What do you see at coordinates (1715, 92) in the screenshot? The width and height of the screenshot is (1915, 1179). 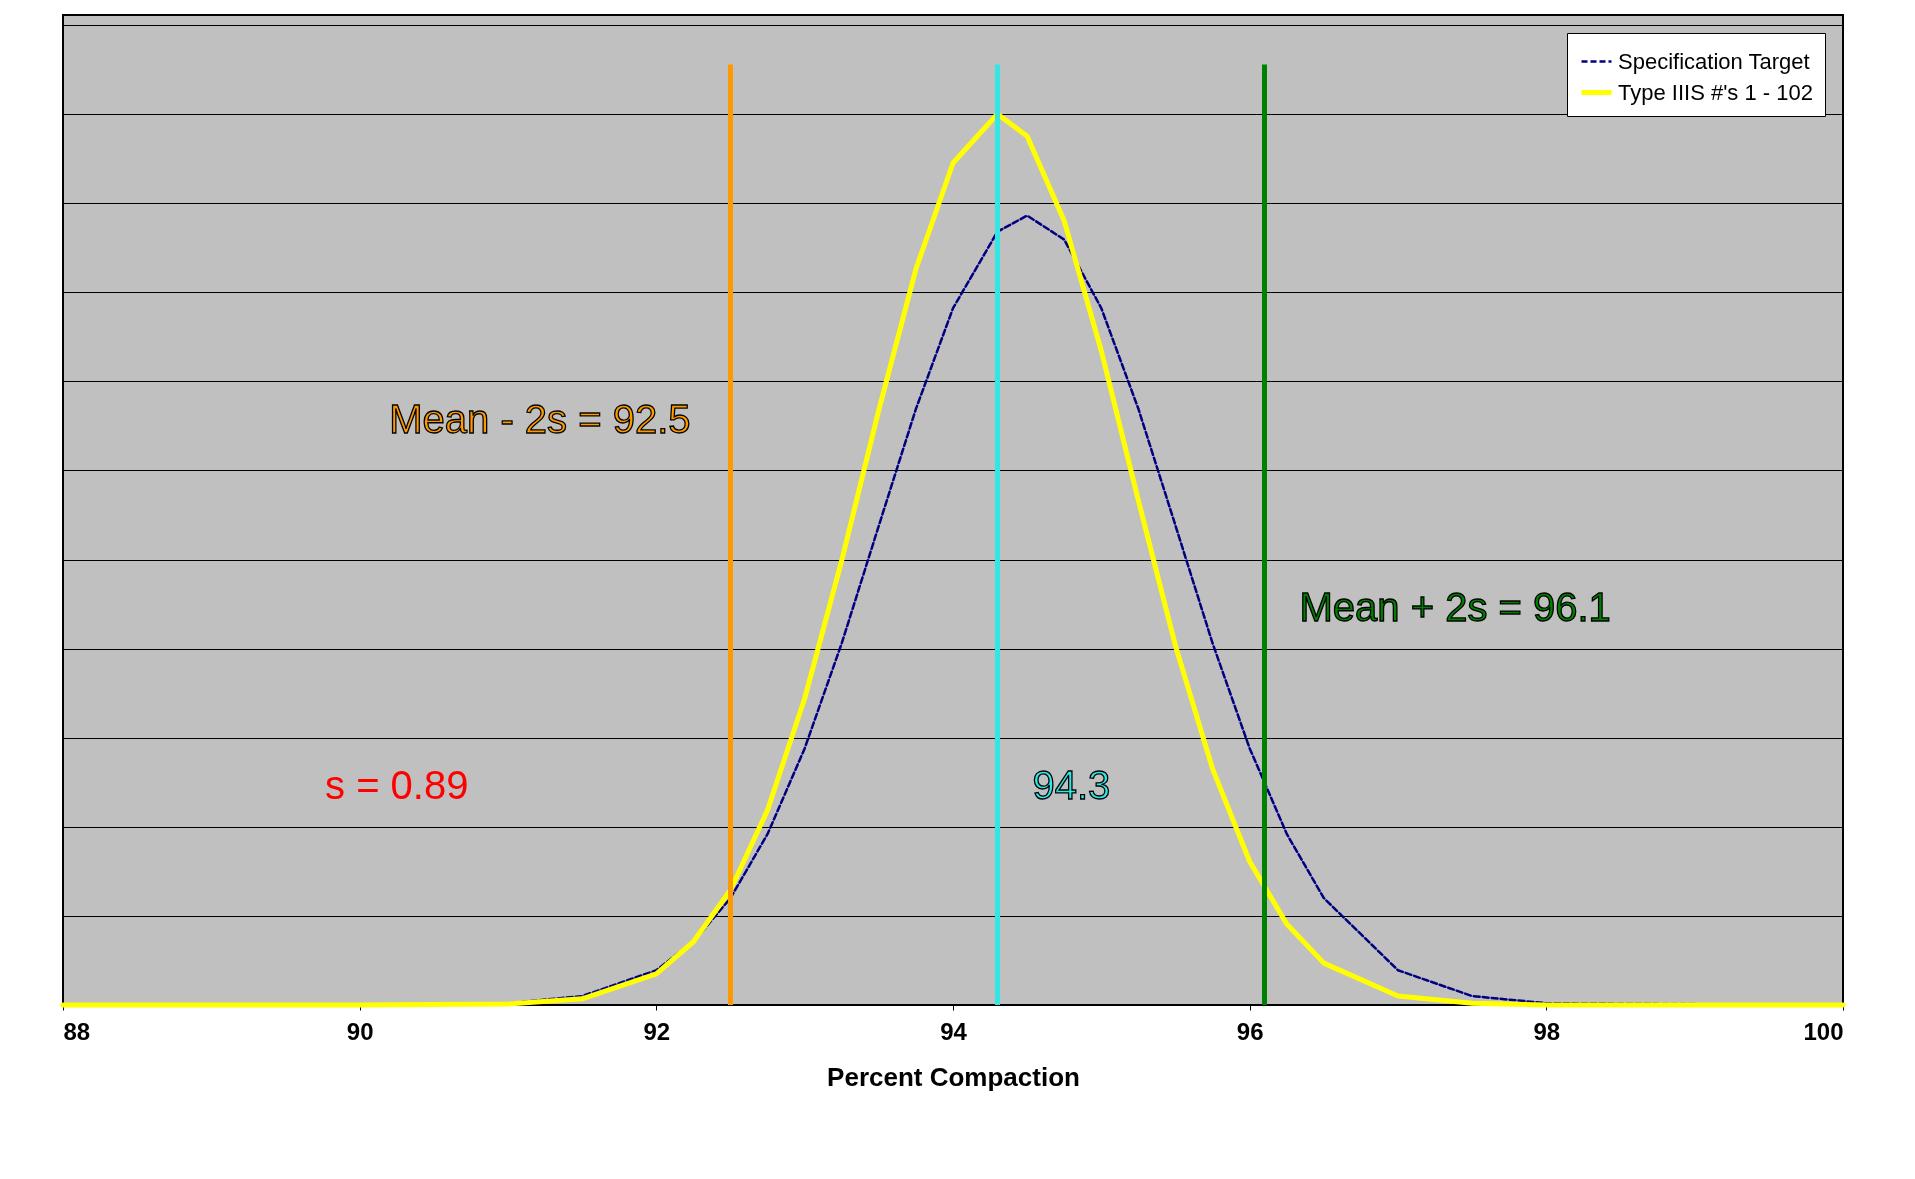 I see `legend-label: Type IIIS #'s 1 - 102` at bounding box center [1715, 92].